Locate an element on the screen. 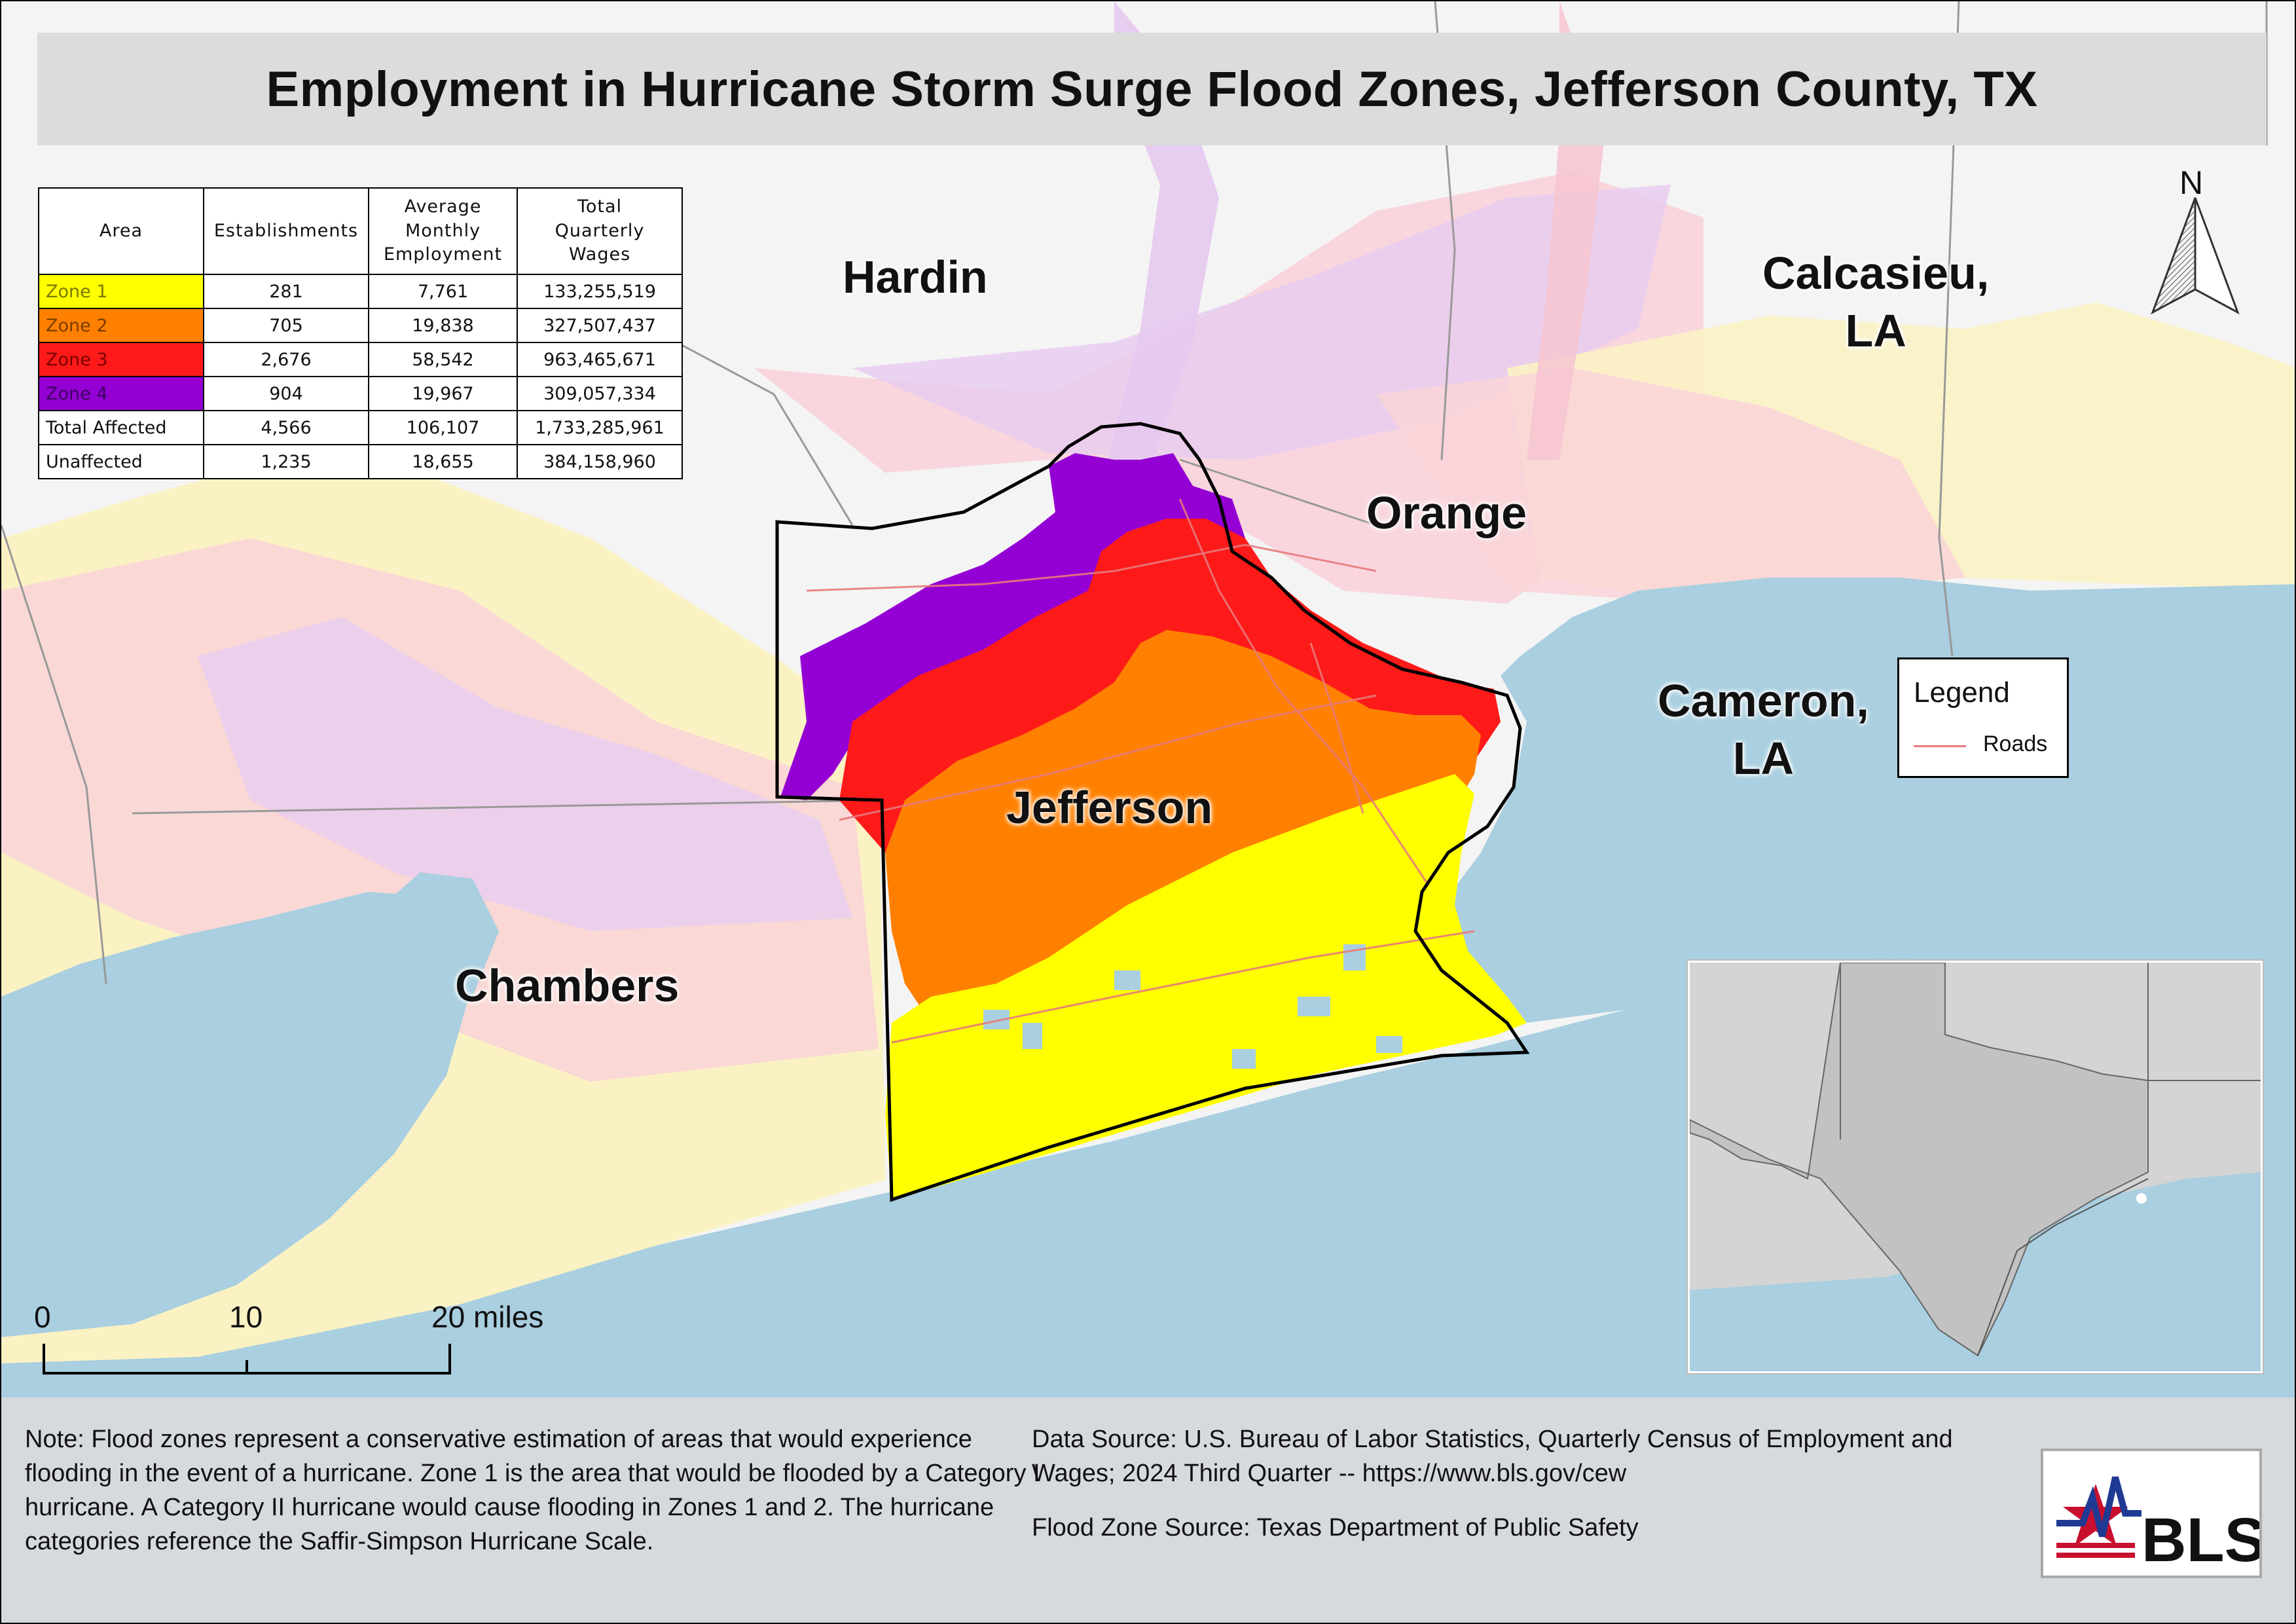 The width and height of the screenshot is (2296, 1624). inset-locator-map is located at coordinates (1975, 1167).